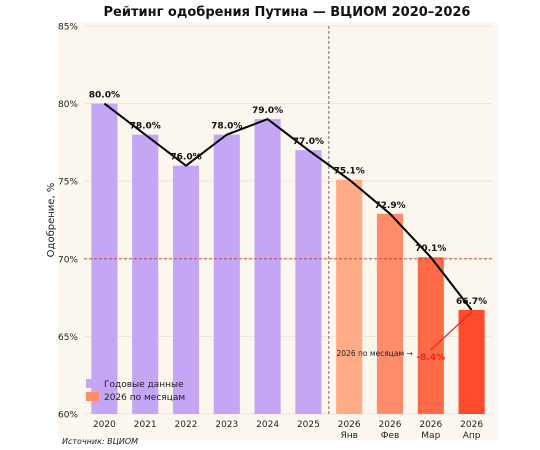  What do you see at coordinates (267, 111) in the screenshot?
I see `data-label: 79.0%` at bounding box center [267, 111].